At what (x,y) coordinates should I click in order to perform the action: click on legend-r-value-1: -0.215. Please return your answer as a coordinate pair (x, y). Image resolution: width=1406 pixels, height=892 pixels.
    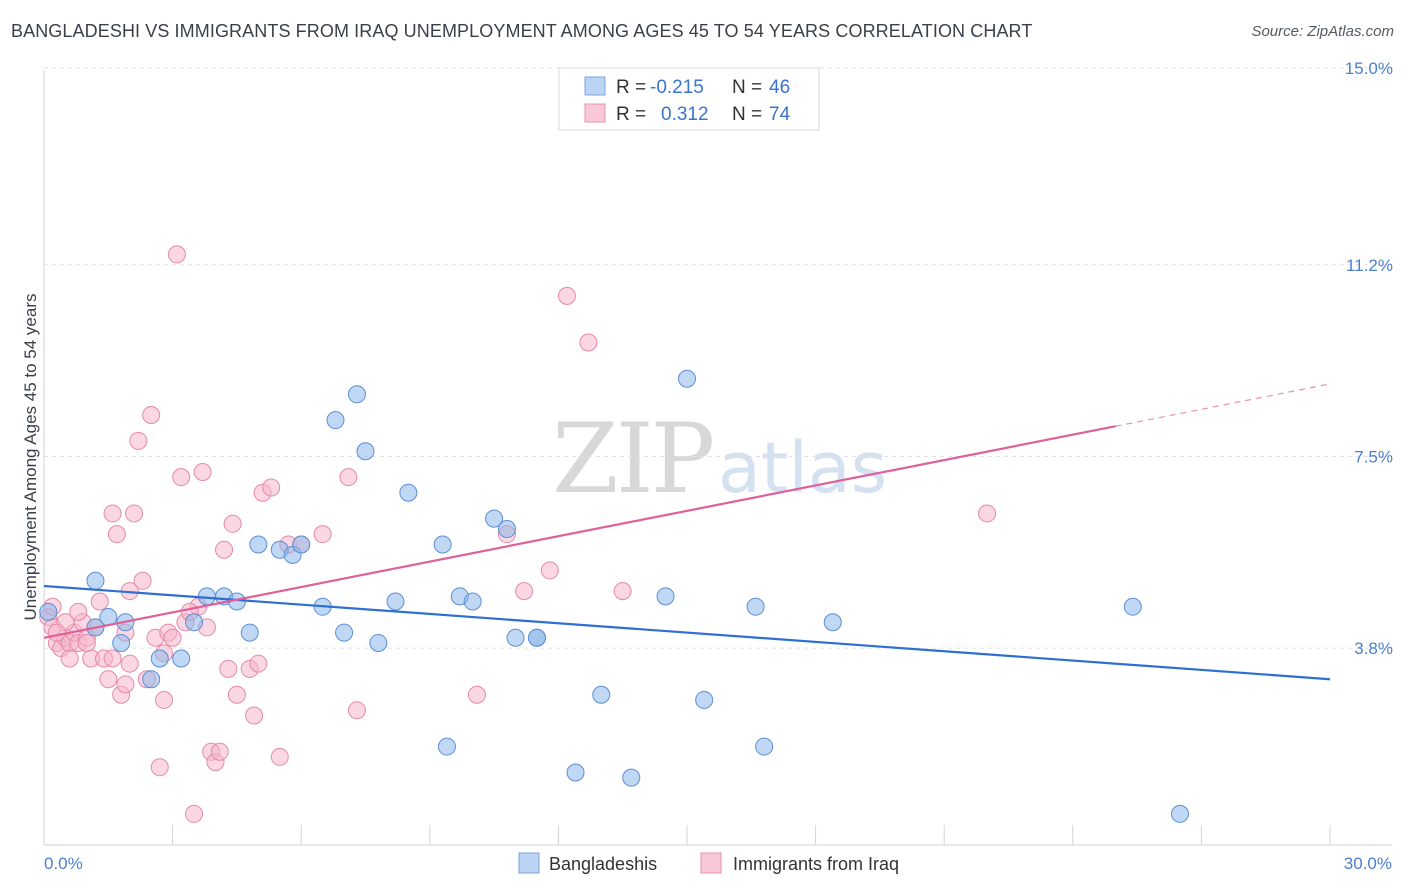
    Looking at the image, I should click on (677, 87).